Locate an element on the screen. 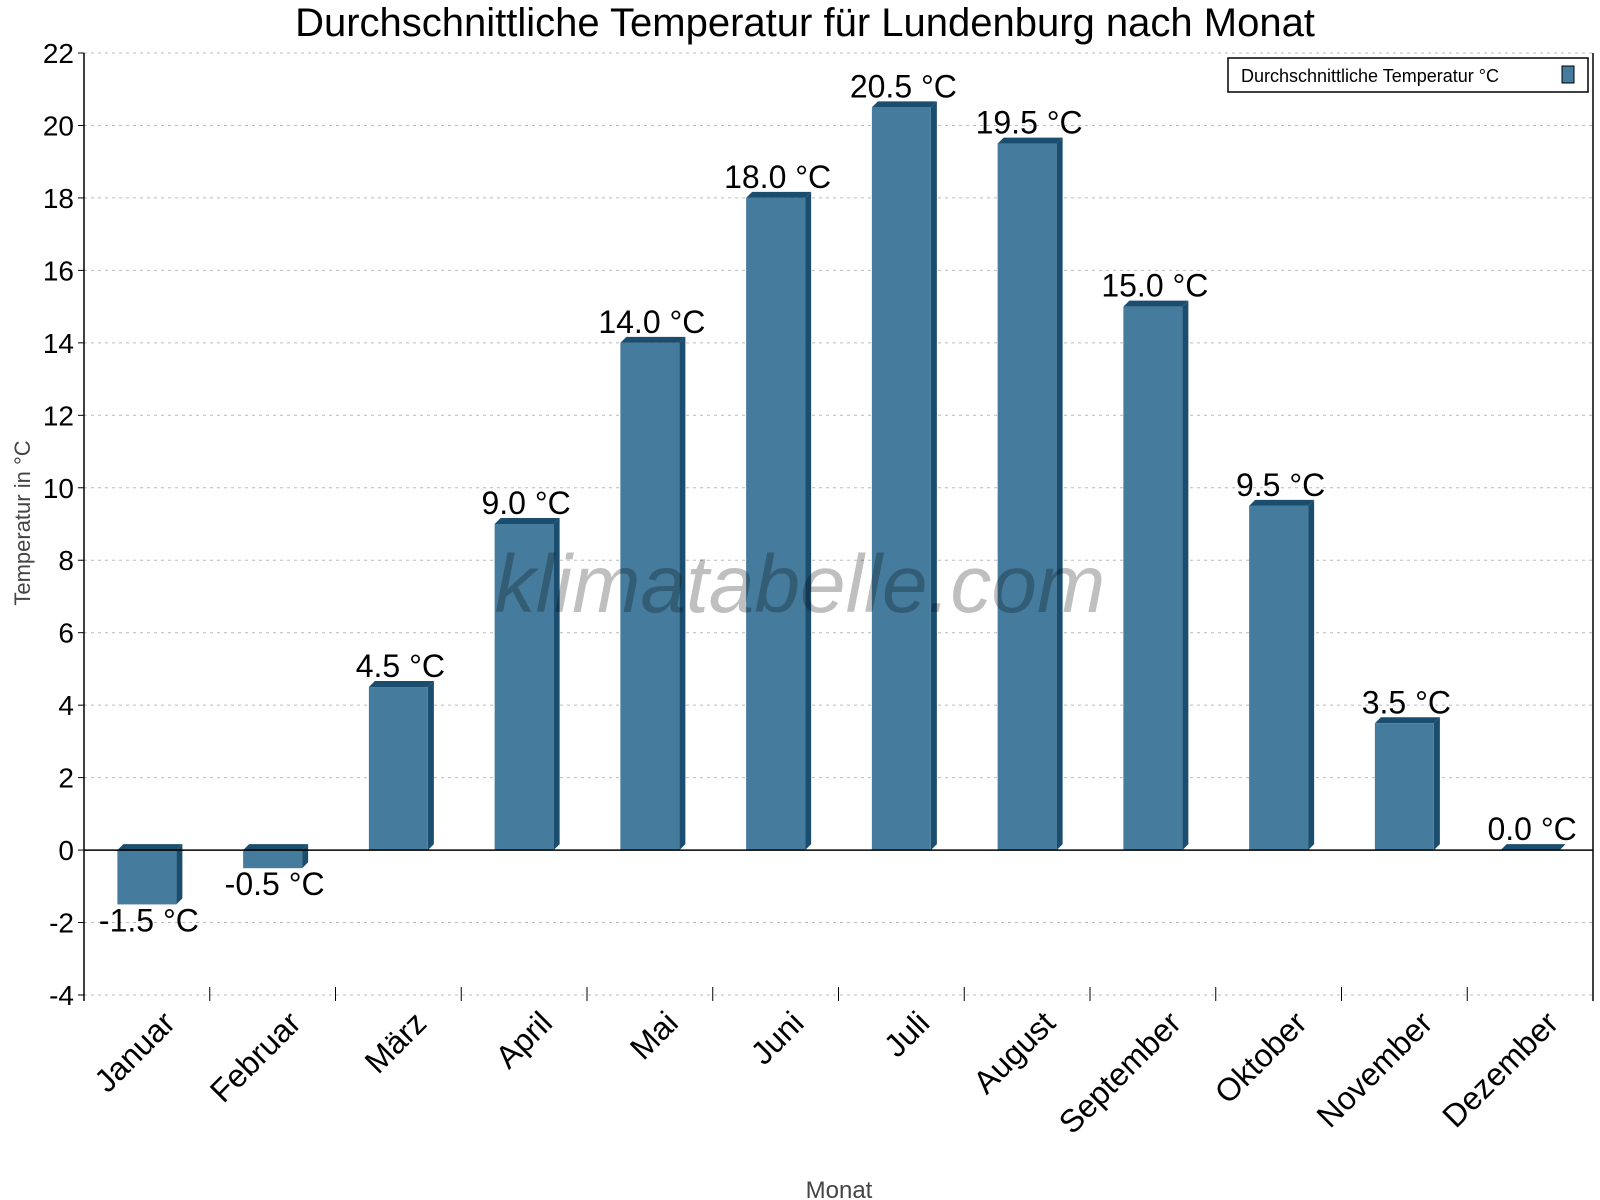  x-tick-label: Mai is located at coordinates (654, 1035).